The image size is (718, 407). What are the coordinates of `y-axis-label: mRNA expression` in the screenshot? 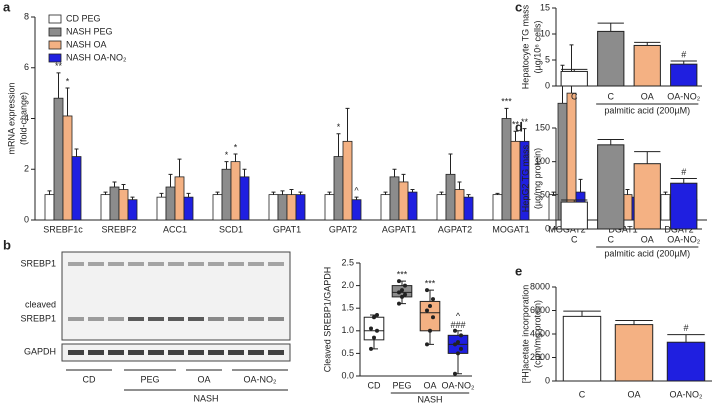 It's located at (11, 118).